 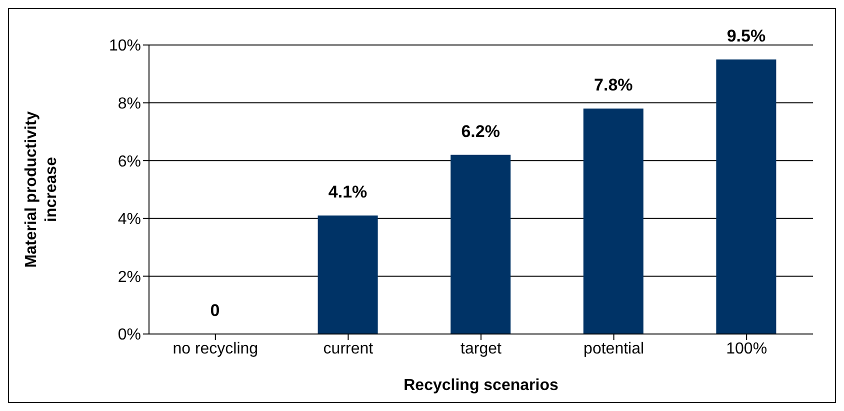 I want to click on data-label: 0, so click(x=215, y=310).